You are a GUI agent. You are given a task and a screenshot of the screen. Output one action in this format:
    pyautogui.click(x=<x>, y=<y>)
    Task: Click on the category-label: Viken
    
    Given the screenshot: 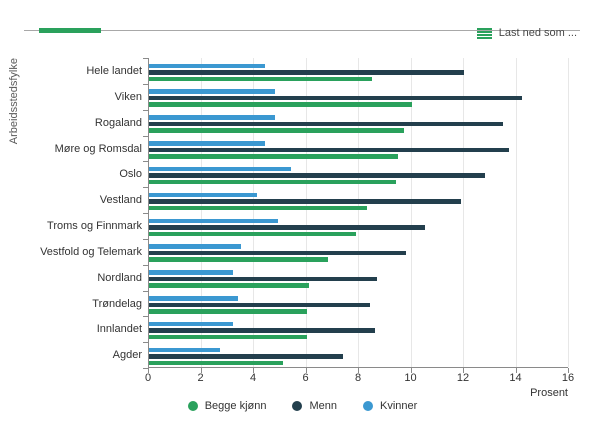 What is the action you would take?
    pyautogui.click(x=128, y=96)
    